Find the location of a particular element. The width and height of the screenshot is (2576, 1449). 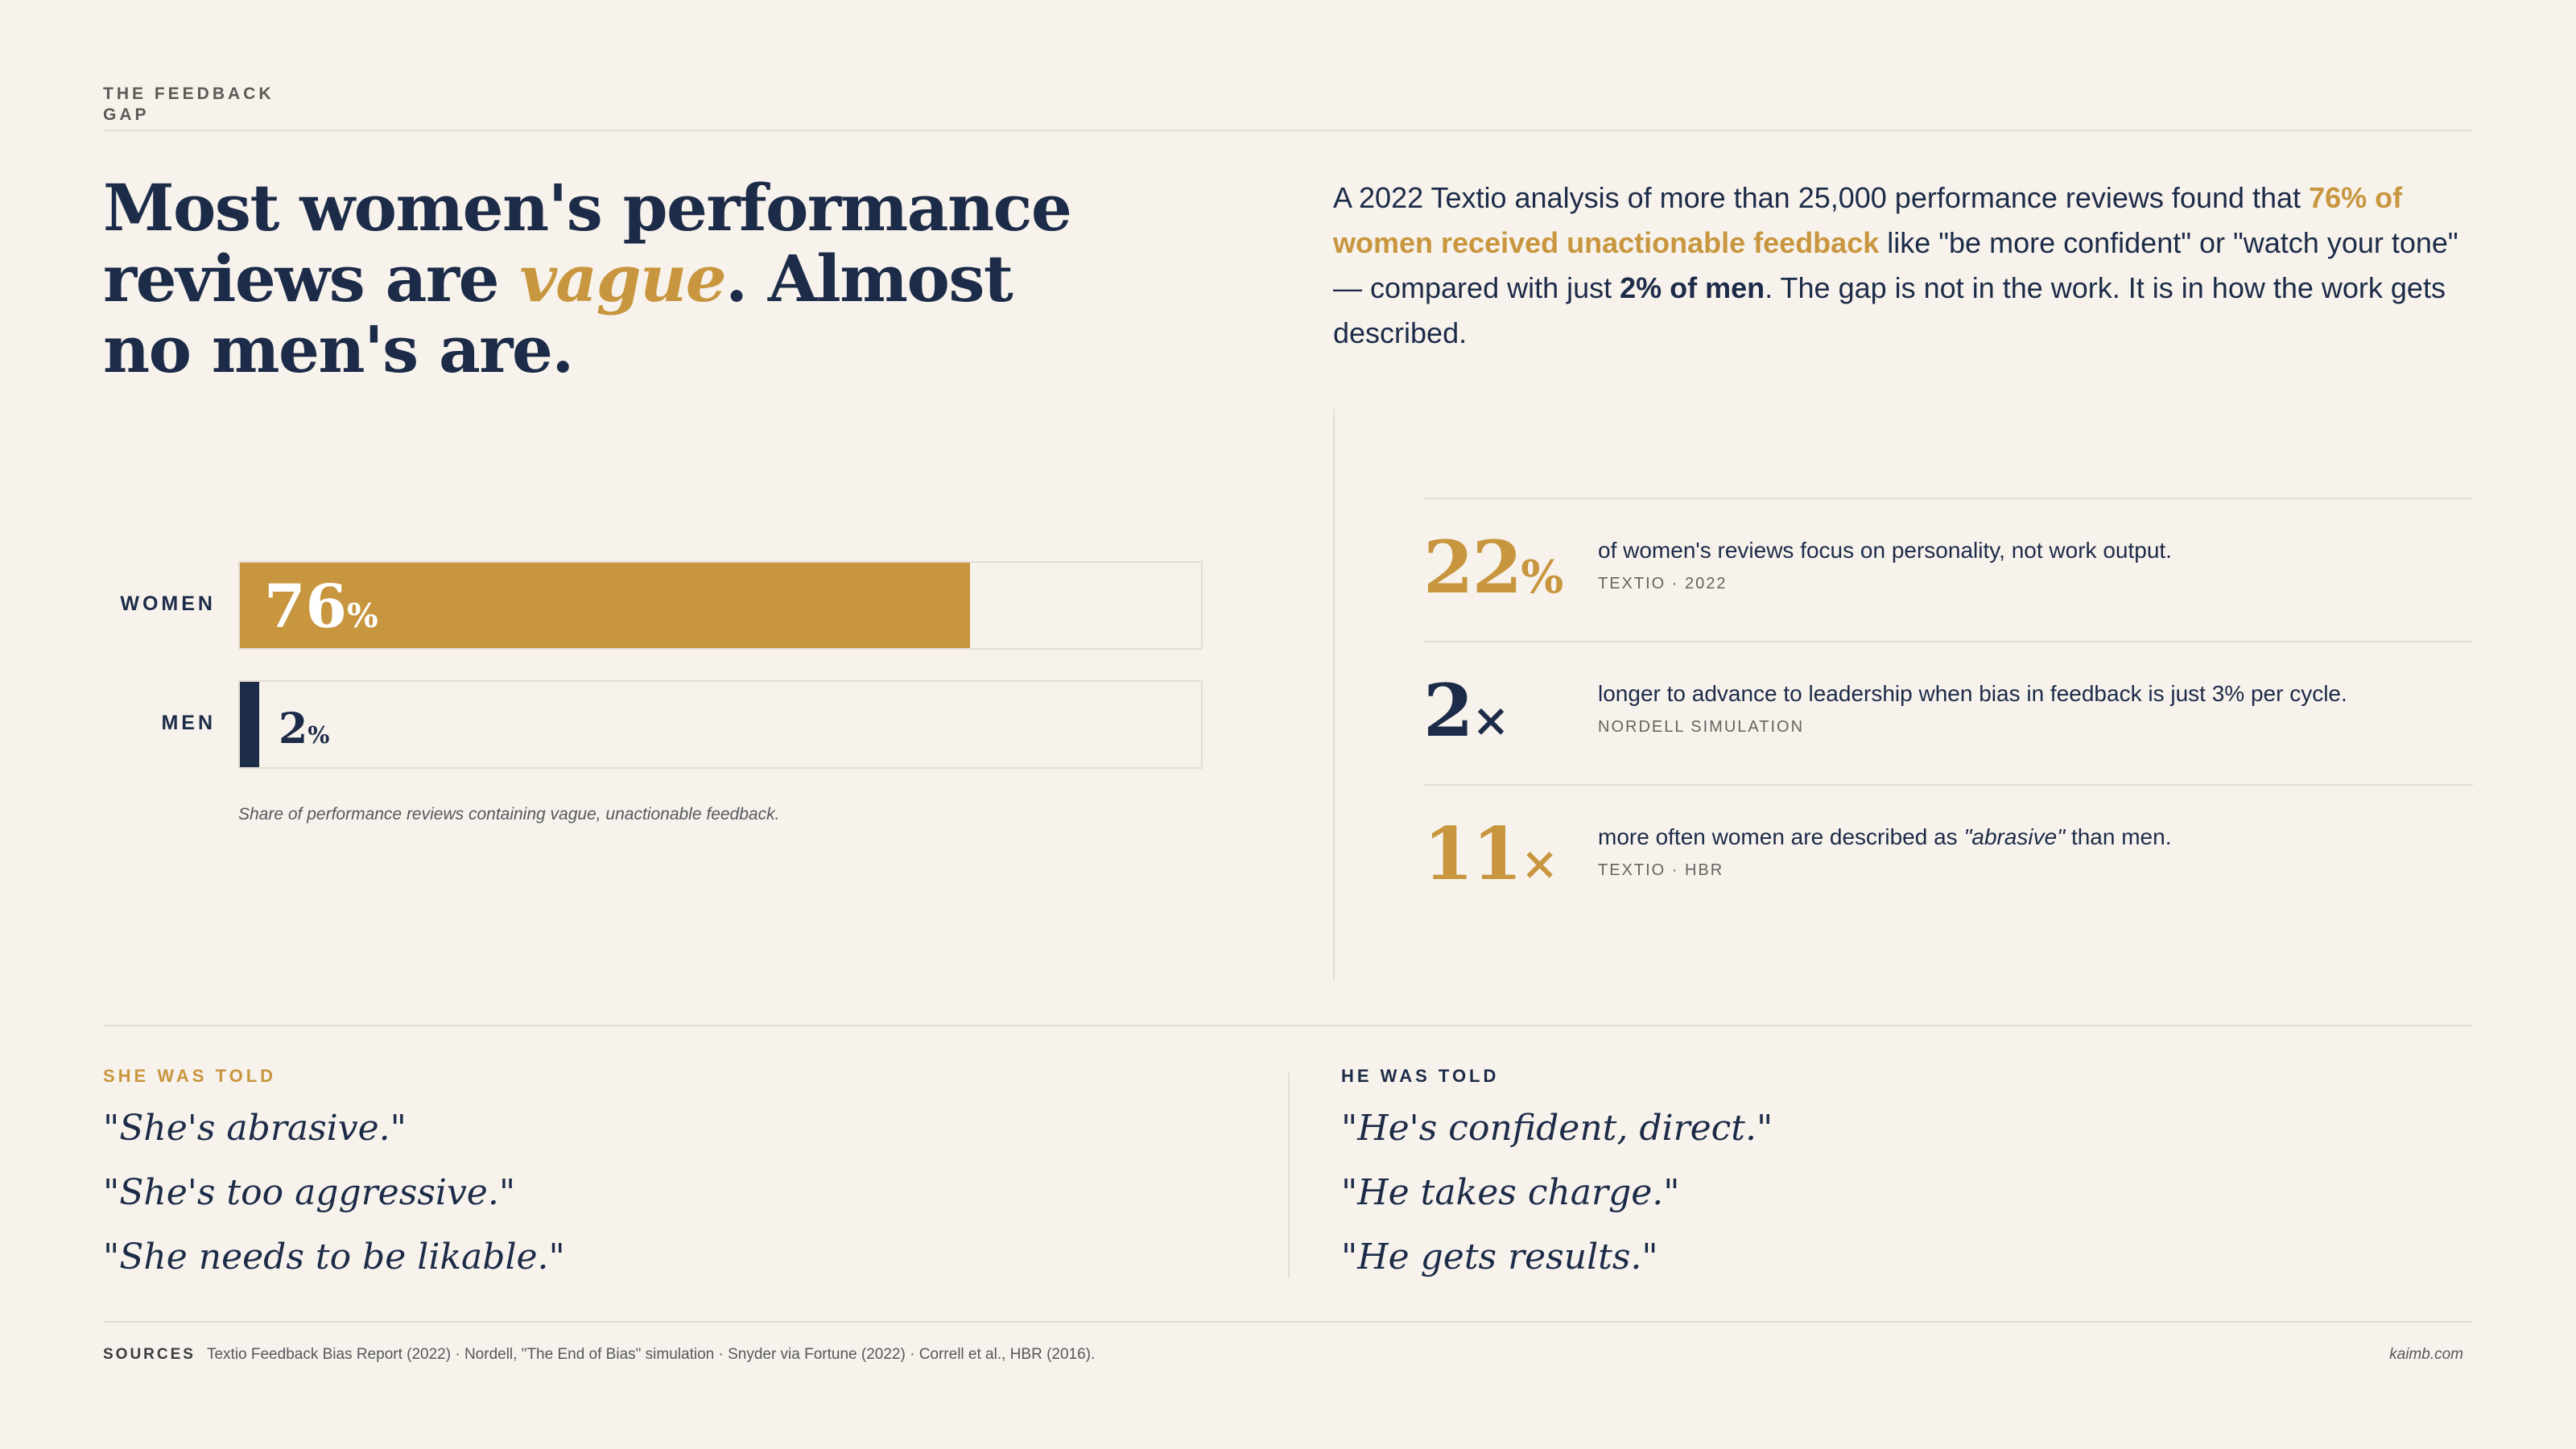

site-credit: kaimb.com is located at coordinates (2426, 1354).